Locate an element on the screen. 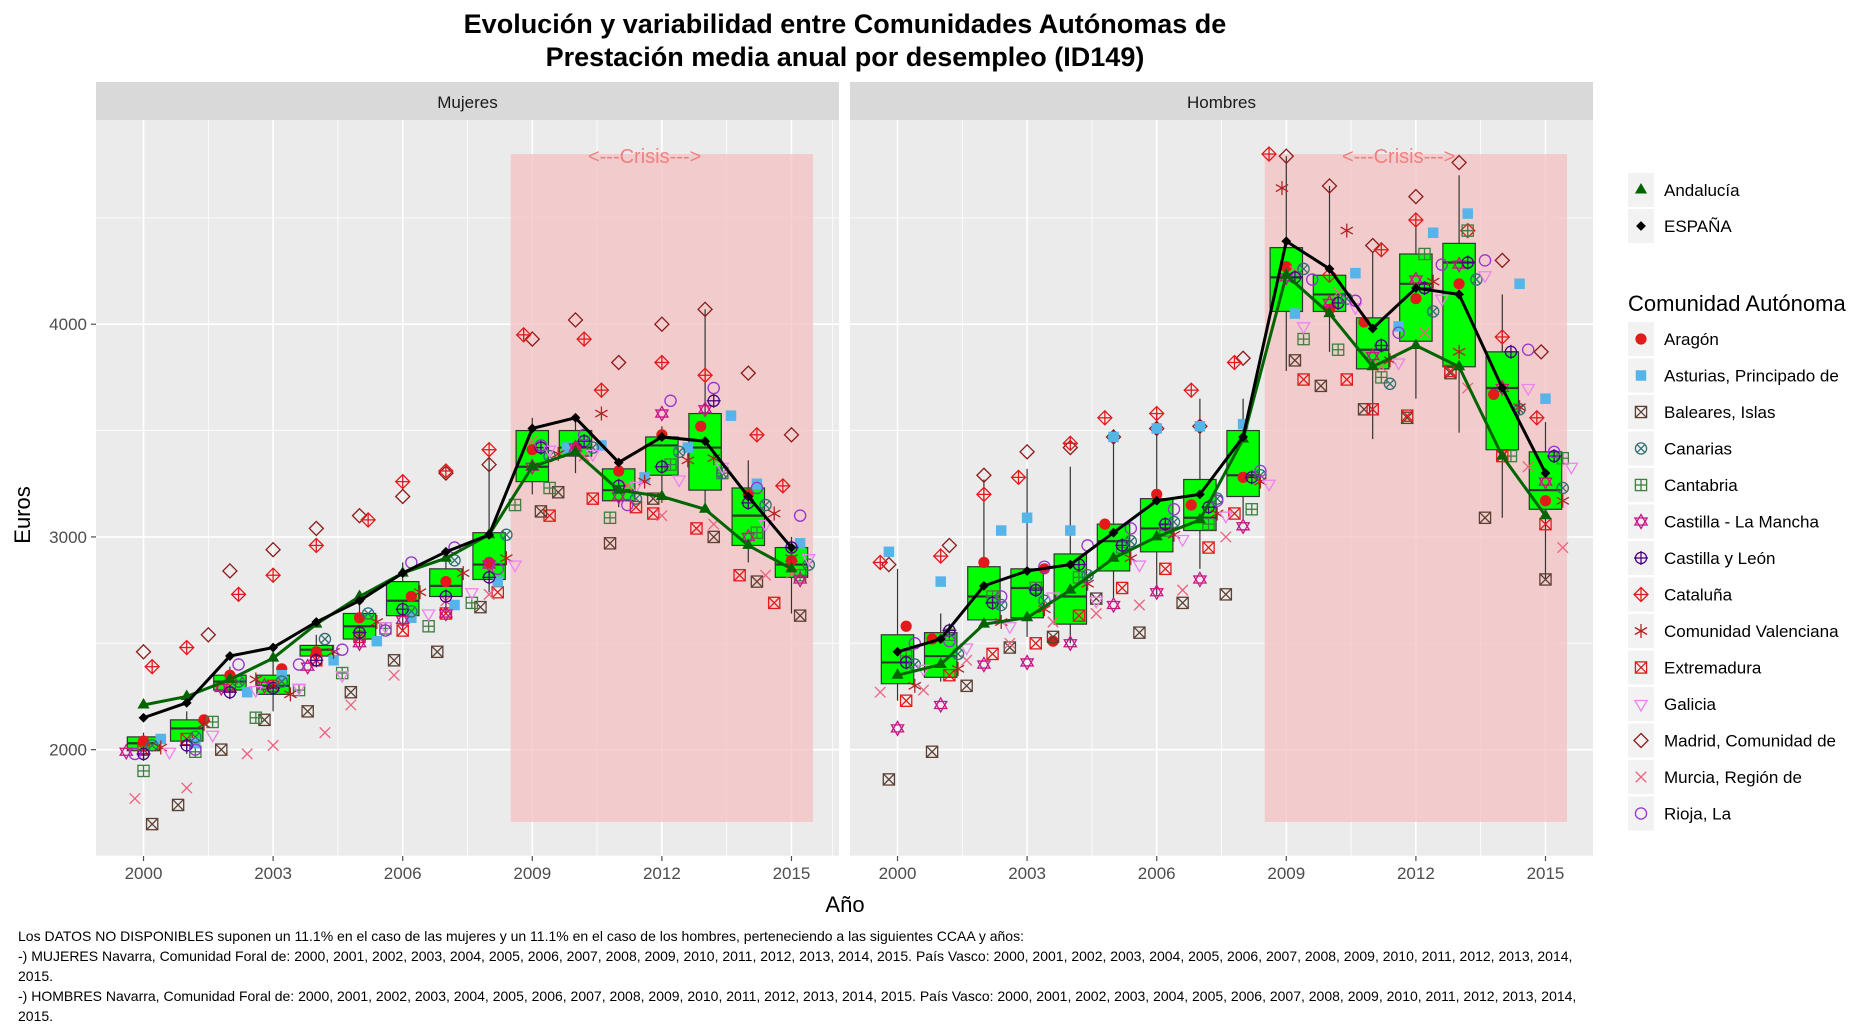 This screenshot has width=1870, height=1026. legend-label: Cantabria is located at coordinates (1701, 485).